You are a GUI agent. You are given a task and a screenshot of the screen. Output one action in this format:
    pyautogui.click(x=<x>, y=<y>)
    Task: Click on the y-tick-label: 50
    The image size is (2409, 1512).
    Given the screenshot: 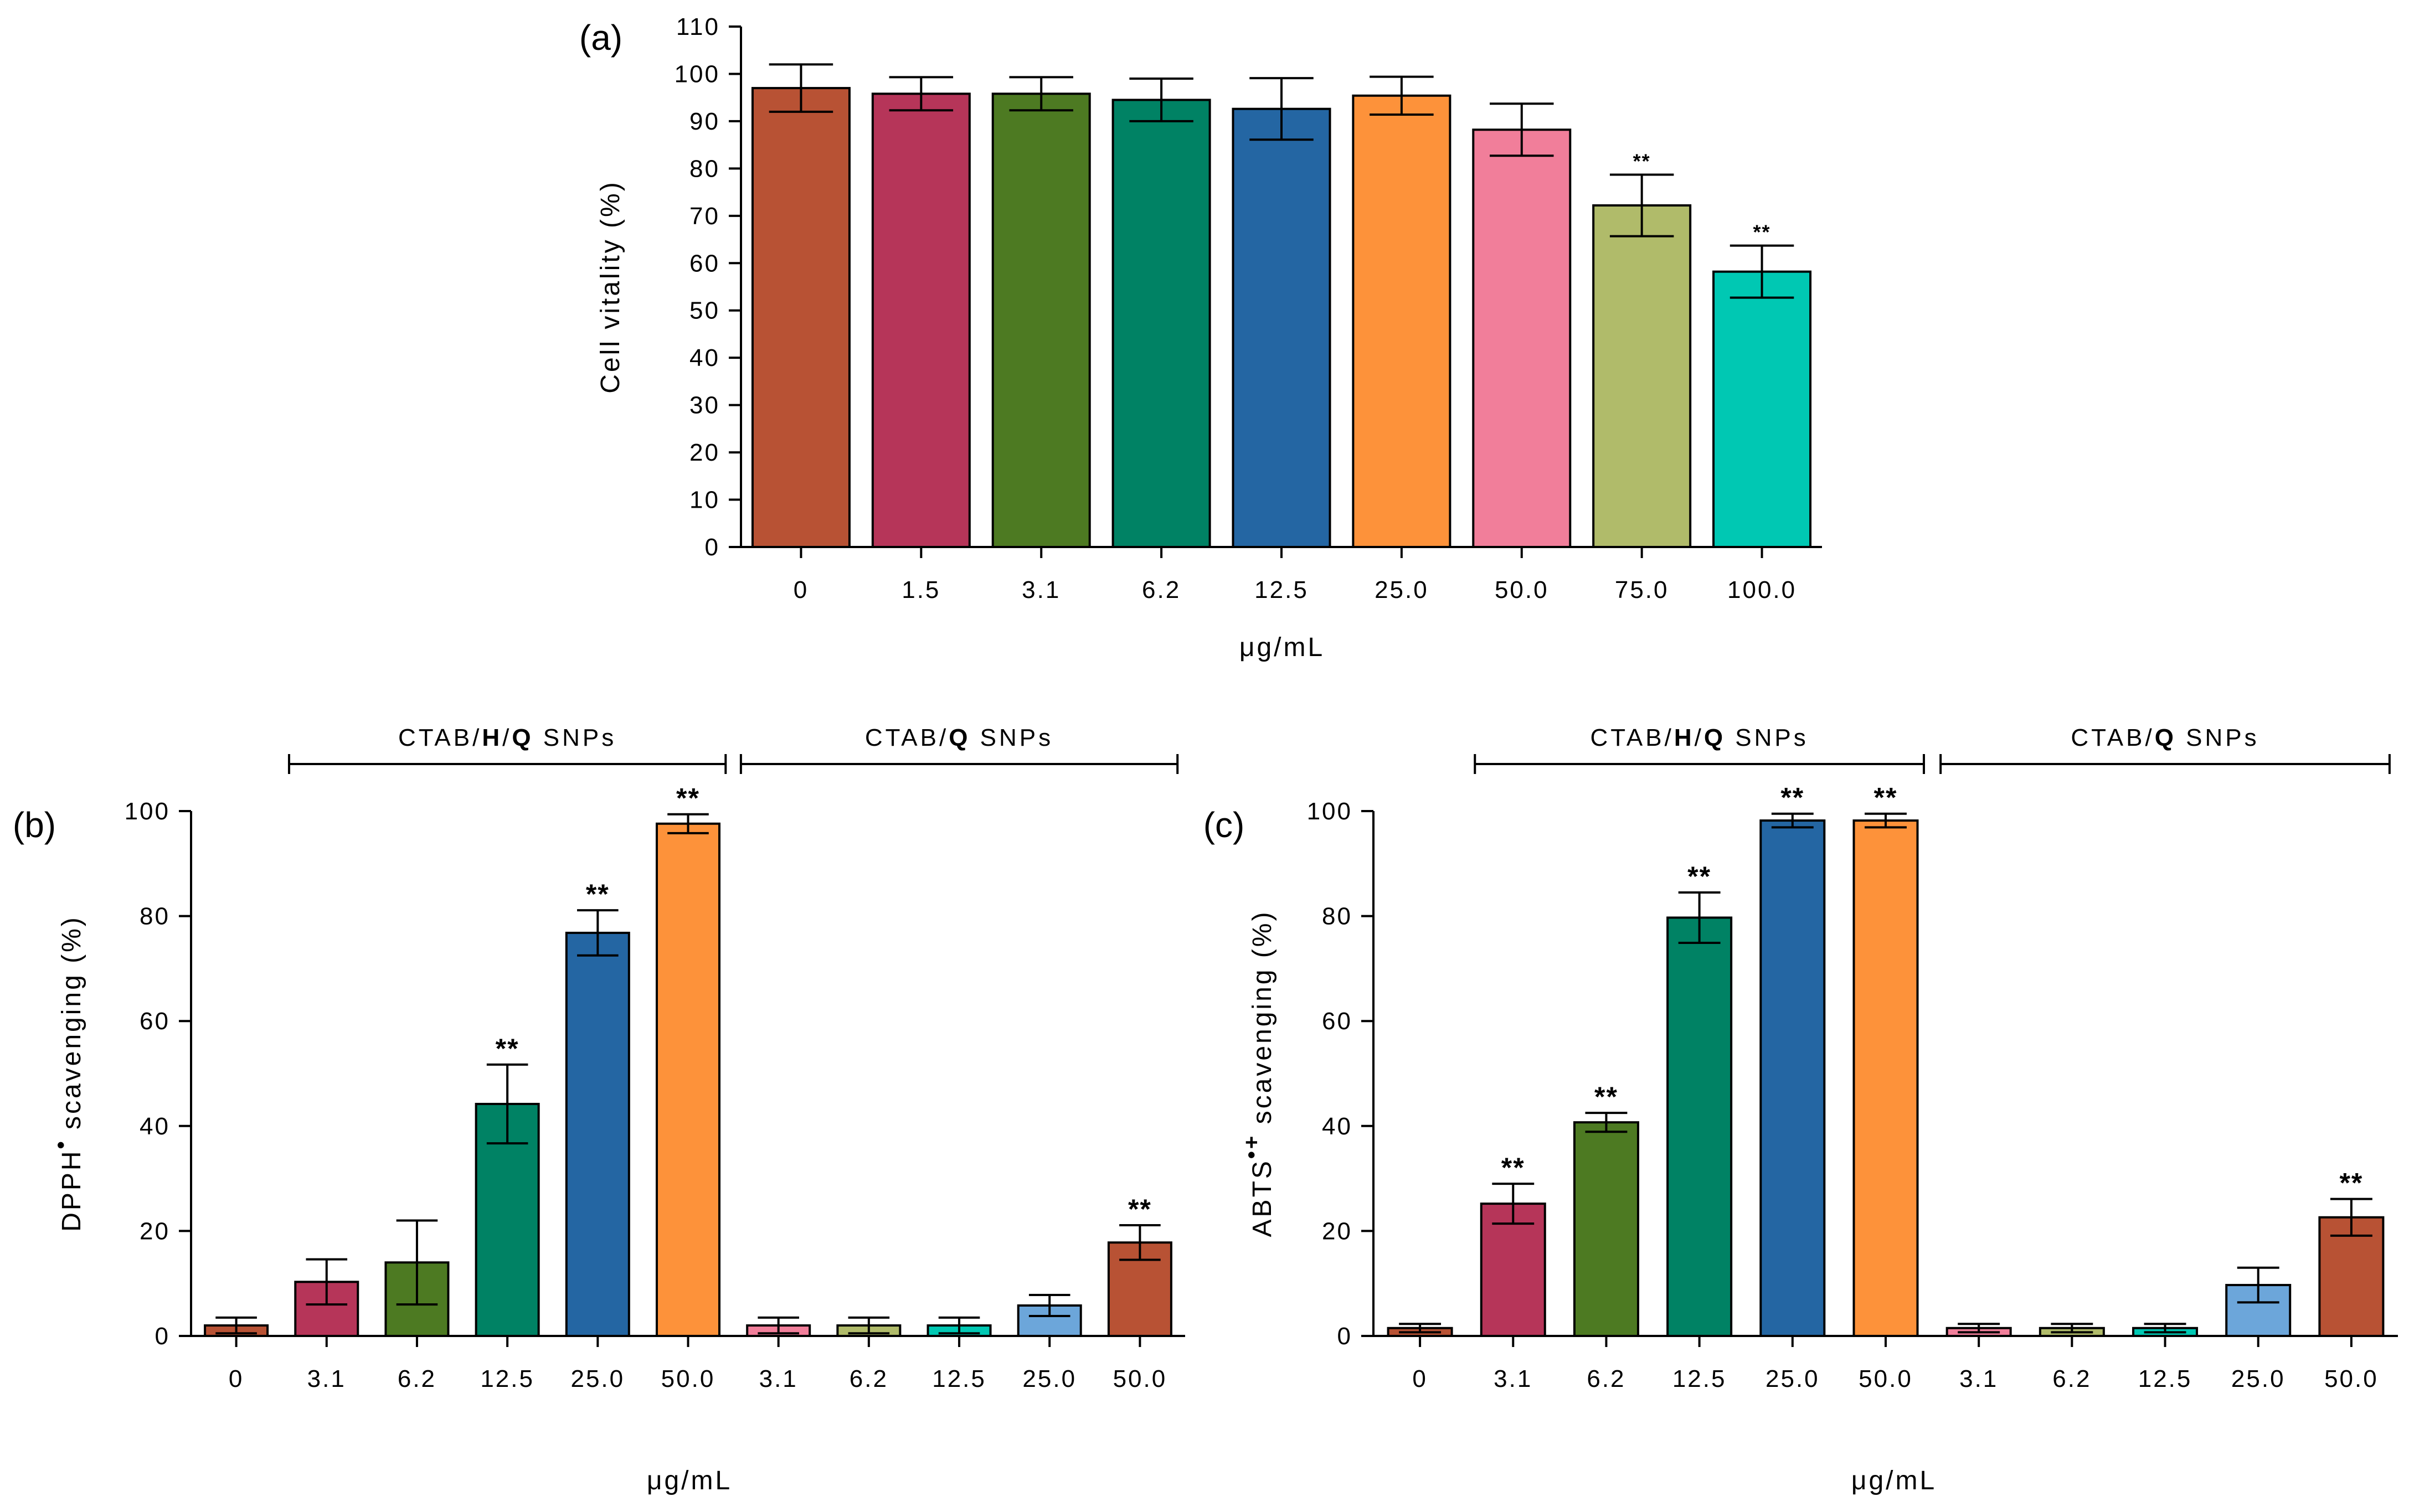 What is the action you would take?
    pyautogui.click(x=704, y=310)
    